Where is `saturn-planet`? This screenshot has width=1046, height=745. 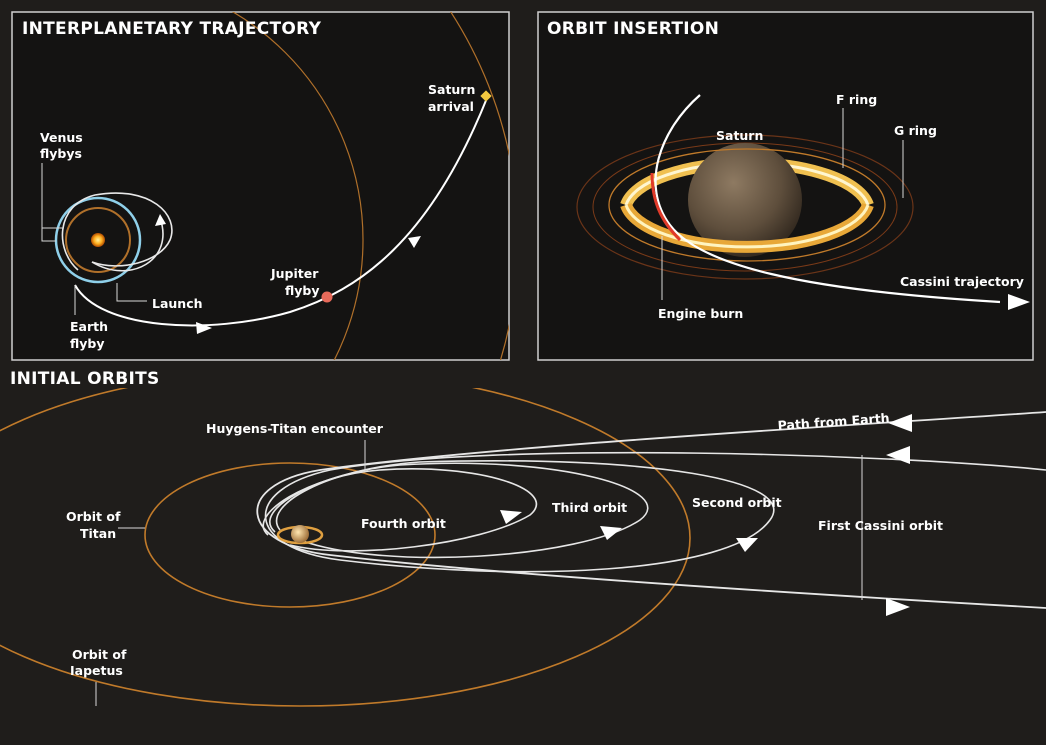 saturn-planet is located at coordinates (745, 200).